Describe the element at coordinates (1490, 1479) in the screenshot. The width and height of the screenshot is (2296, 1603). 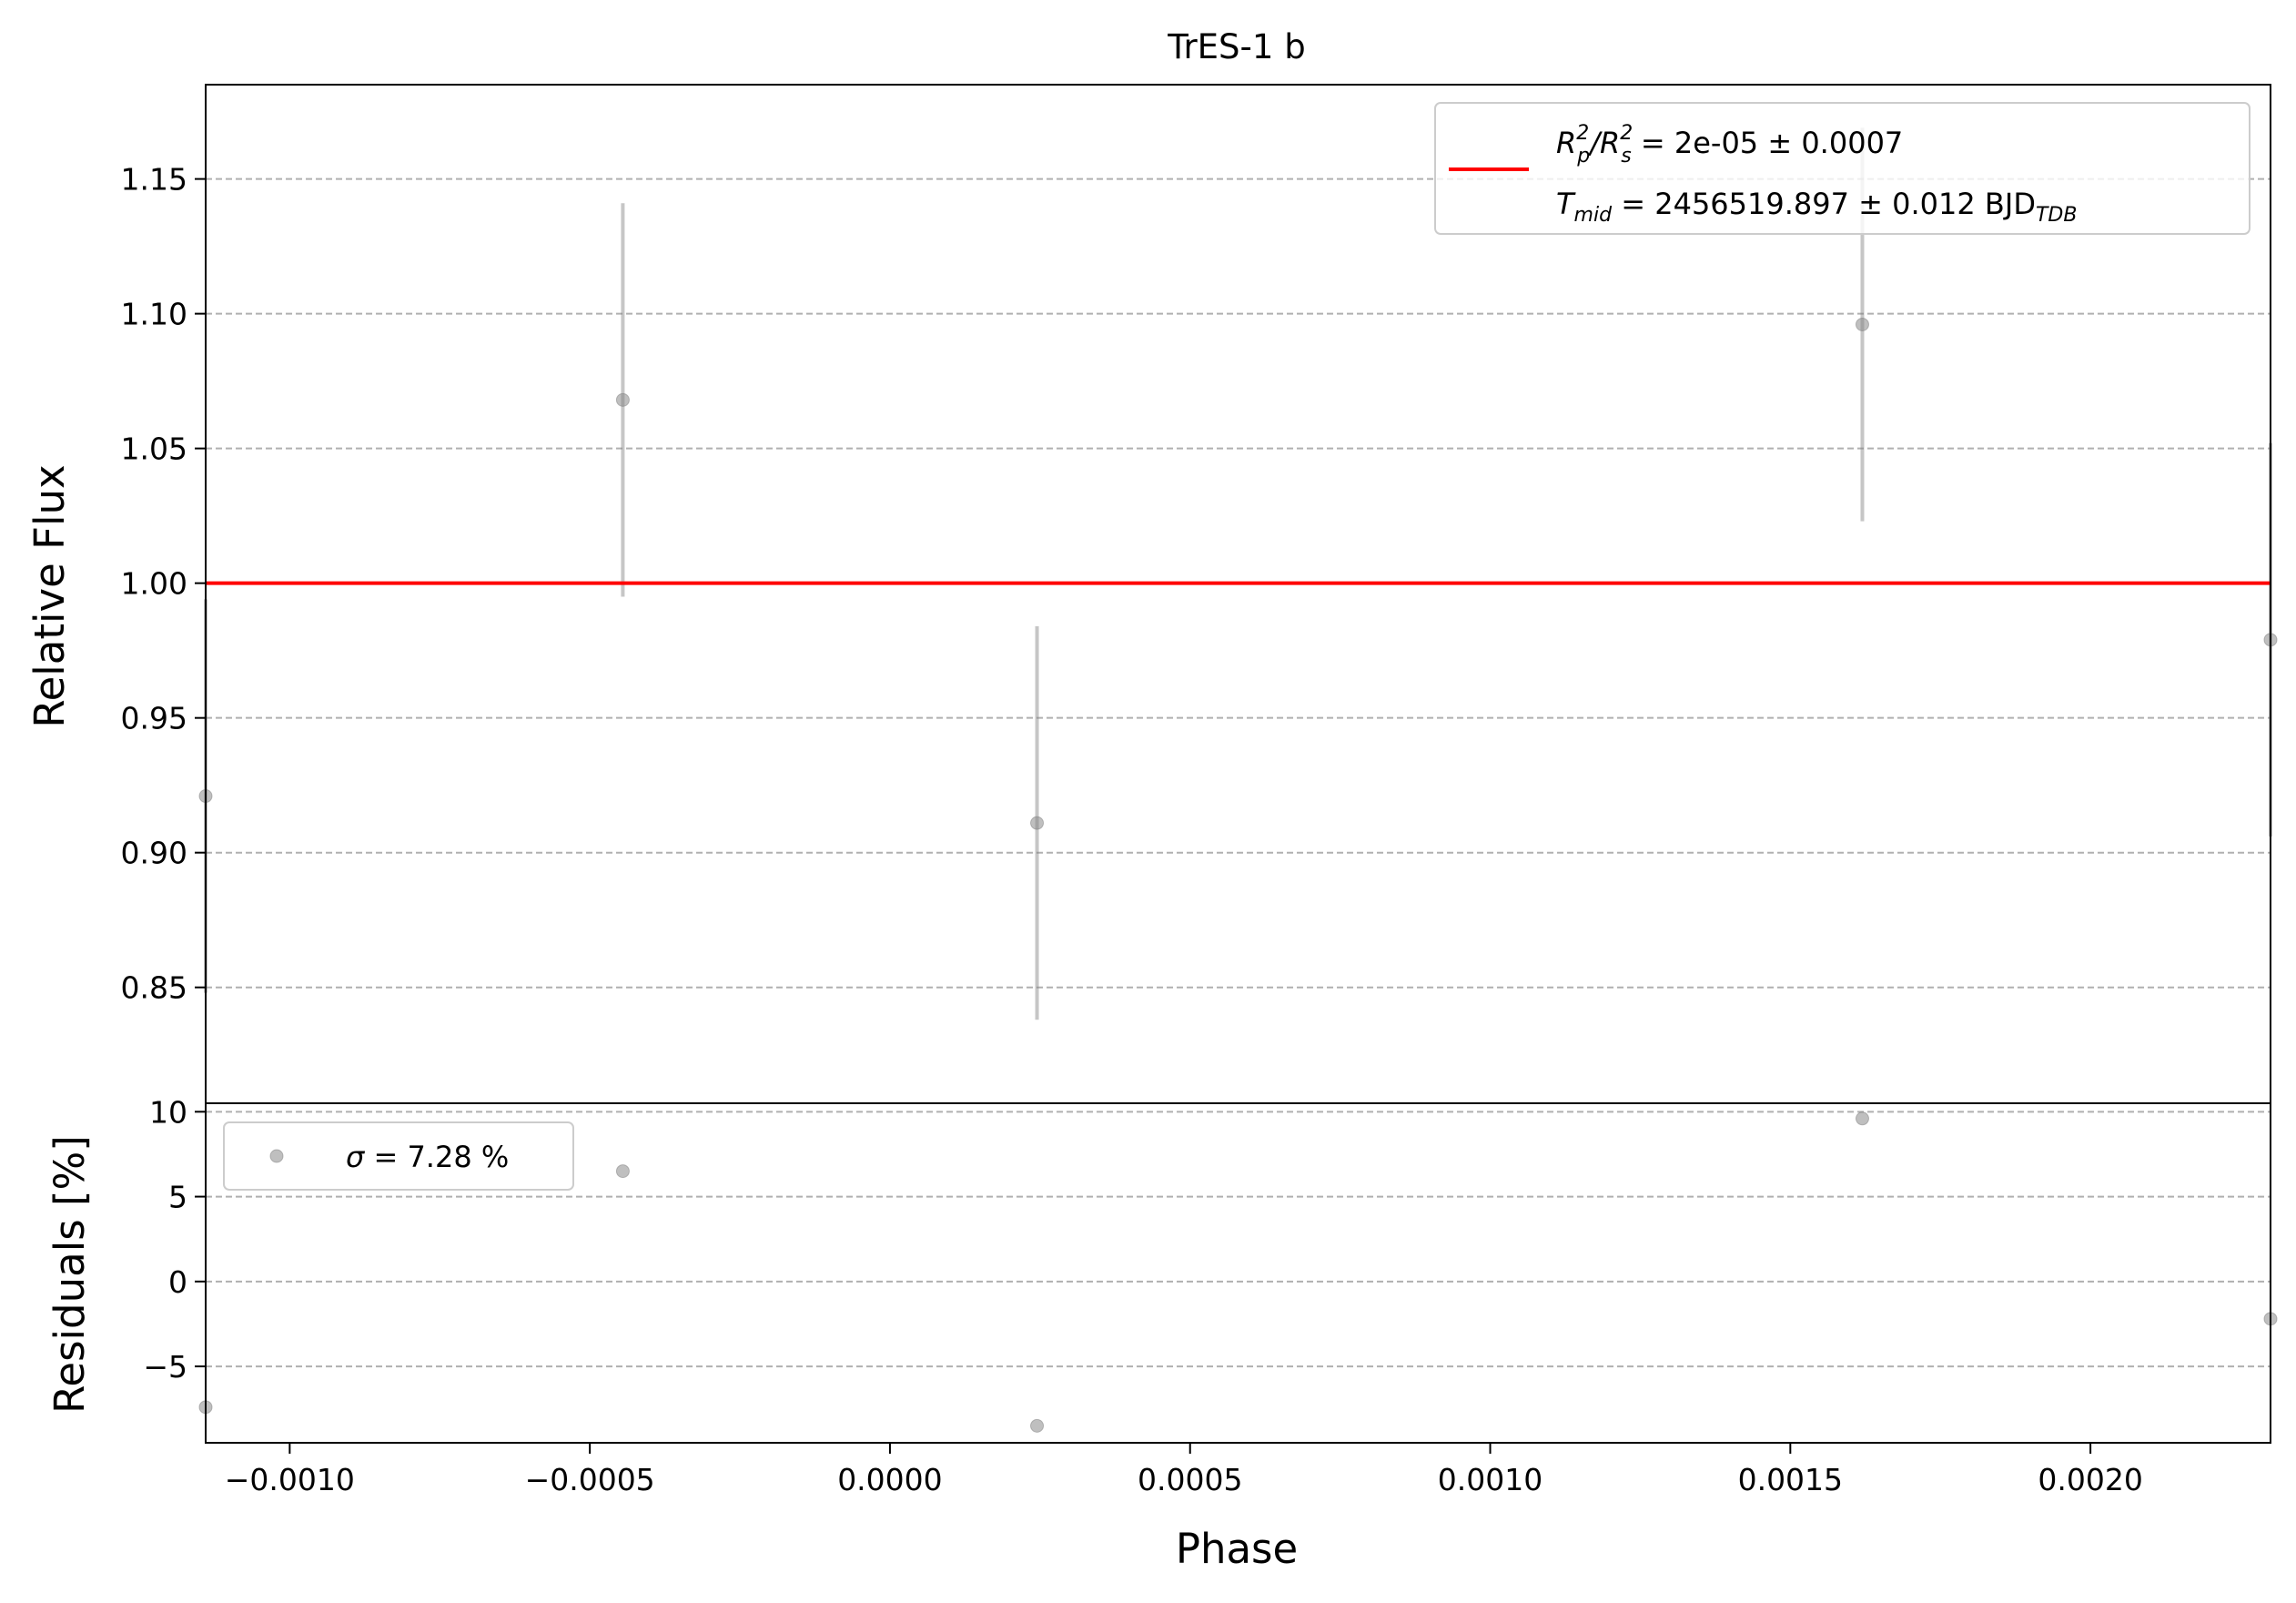
I see `x-tick-label: 0.0010` at that location.